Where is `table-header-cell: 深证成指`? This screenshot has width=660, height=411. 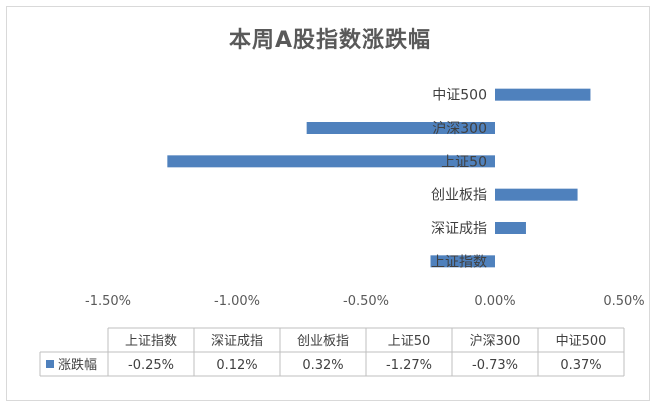
table-header-cell: 深证成指 is located at coordinates (237, 341).